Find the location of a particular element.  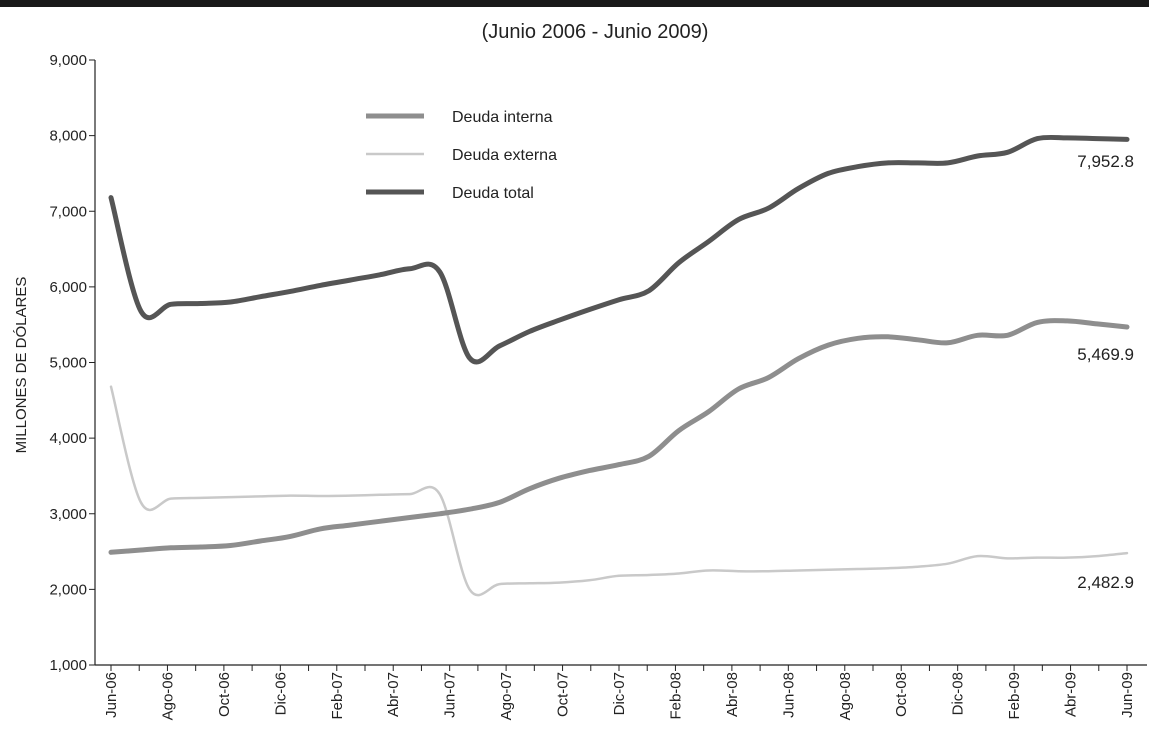

x-tick-label: Oct-07 is located at coordinates (563, 694).